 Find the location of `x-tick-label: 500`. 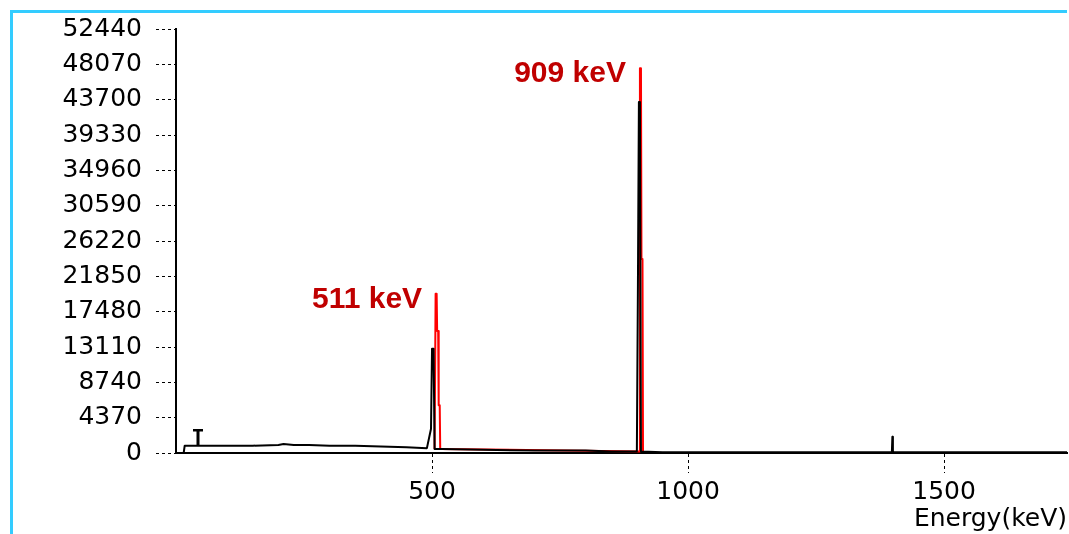

x-tick-label: 500 is located at coordinates (432, 490).